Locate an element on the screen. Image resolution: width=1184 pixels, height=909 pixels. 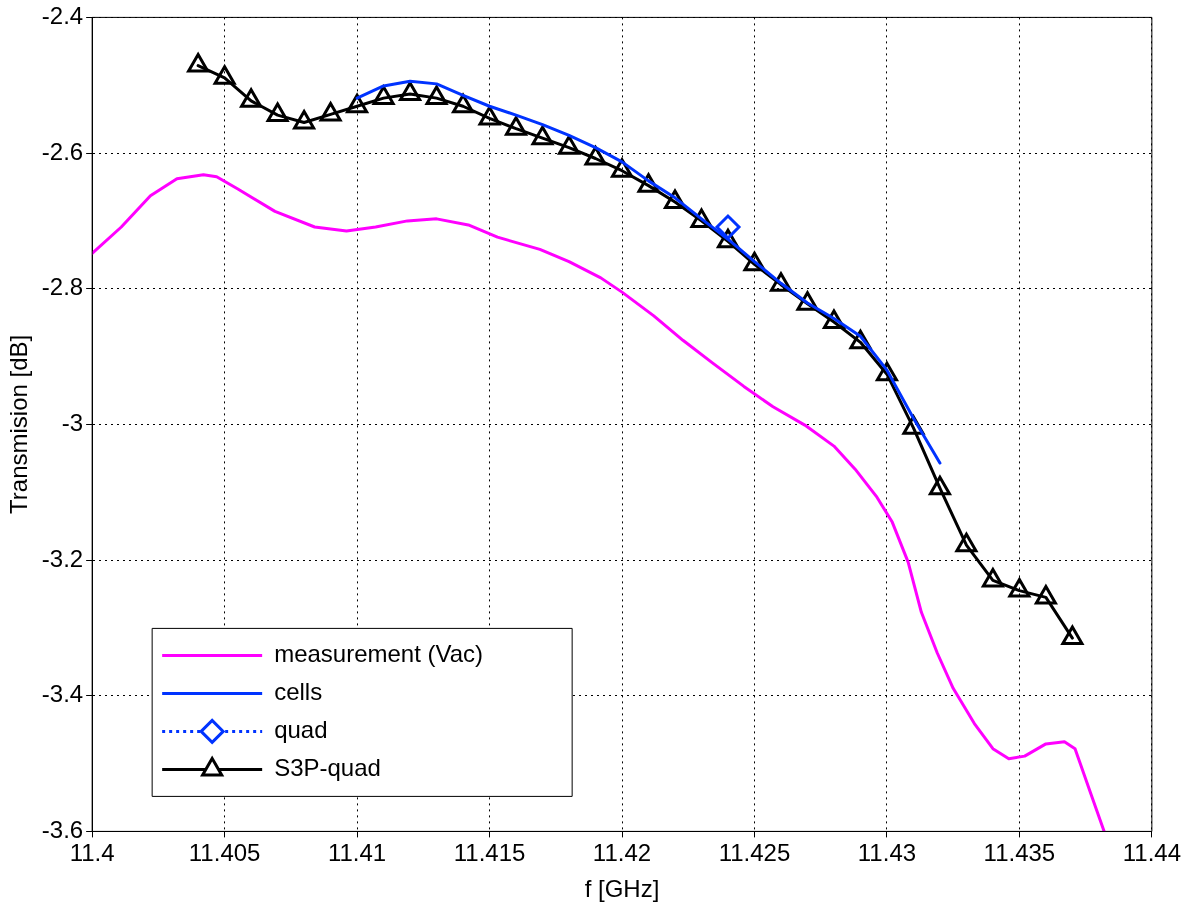
y-tick-label: -2.6 is located at coordinates (62, 151).